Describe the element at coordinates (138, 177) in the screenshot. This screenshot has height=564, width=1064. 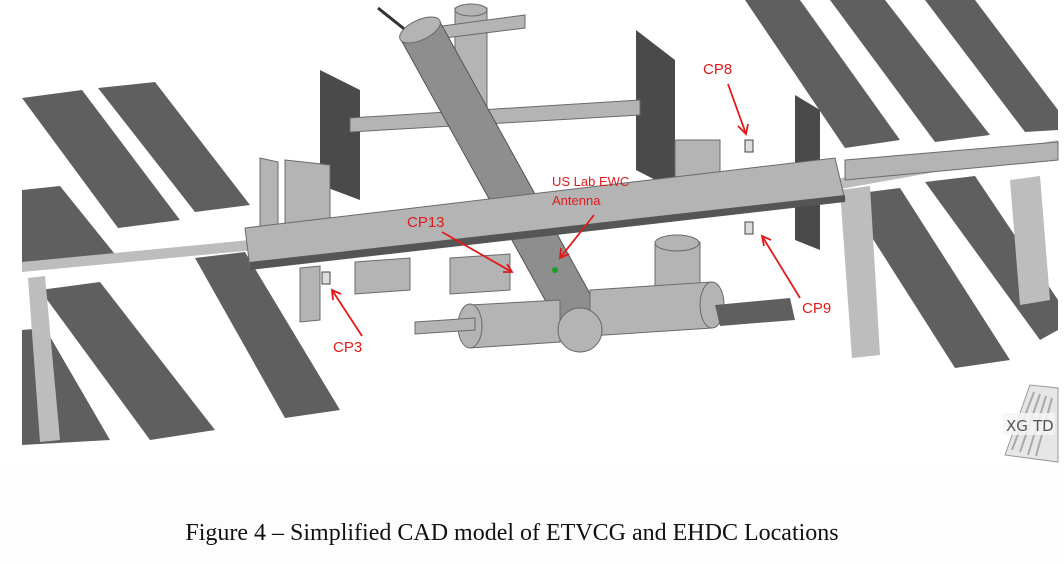
I see `left-upper-solar-array` at that location.